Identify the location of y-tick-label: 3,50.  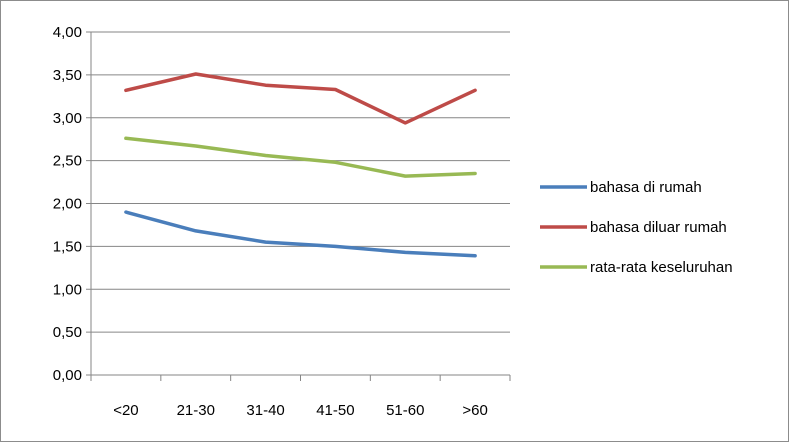
(67, 75).